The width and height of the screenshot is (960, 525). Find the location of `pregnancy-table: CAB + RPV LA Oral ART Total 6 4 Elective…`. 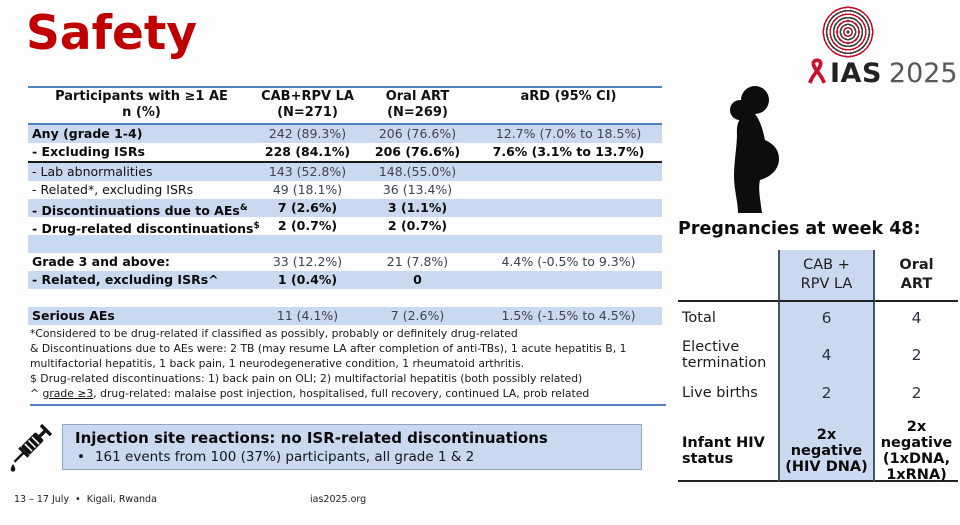

pregnancy-table: CAB + RPV LA Oral ART Total 6 4 Elective… is located at coordinates (818, 366).